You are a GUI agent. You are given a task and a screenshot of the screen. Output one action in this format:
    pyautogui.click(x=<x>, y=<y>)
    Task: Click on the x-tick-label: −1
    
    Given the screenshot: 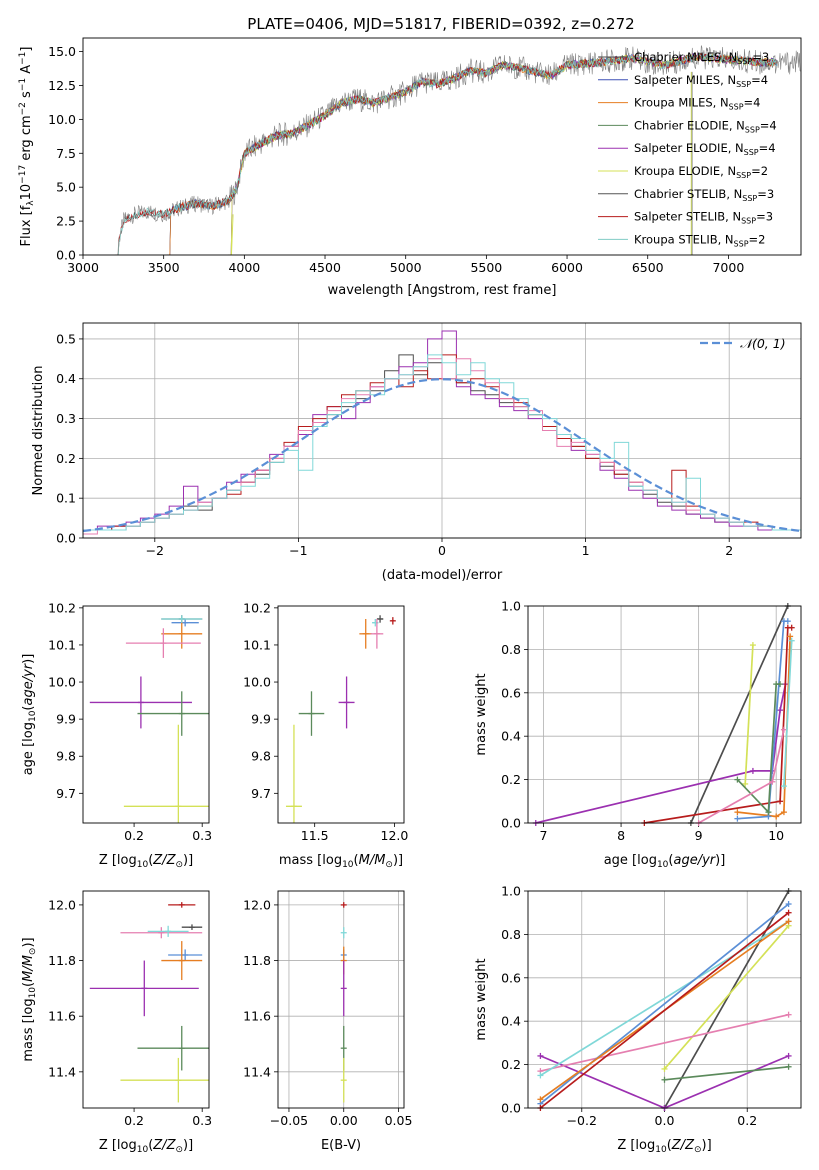 What is the action you would take?
    pyautogui.click(x=298, y=550)
    